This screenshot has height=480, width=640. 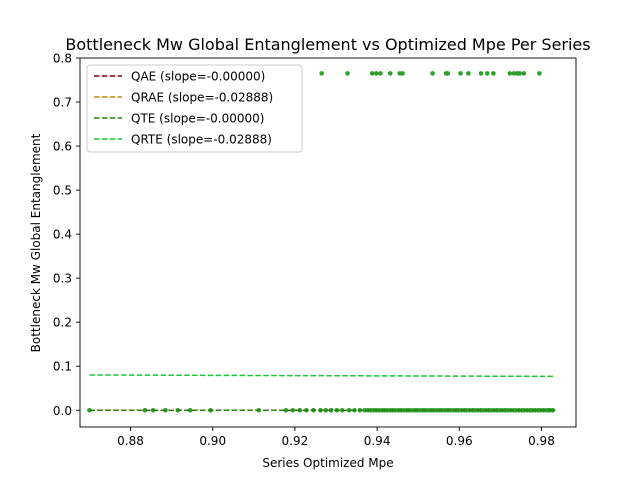 I want to click on y-tick-label: 0.3, so click(x=62, y=279).